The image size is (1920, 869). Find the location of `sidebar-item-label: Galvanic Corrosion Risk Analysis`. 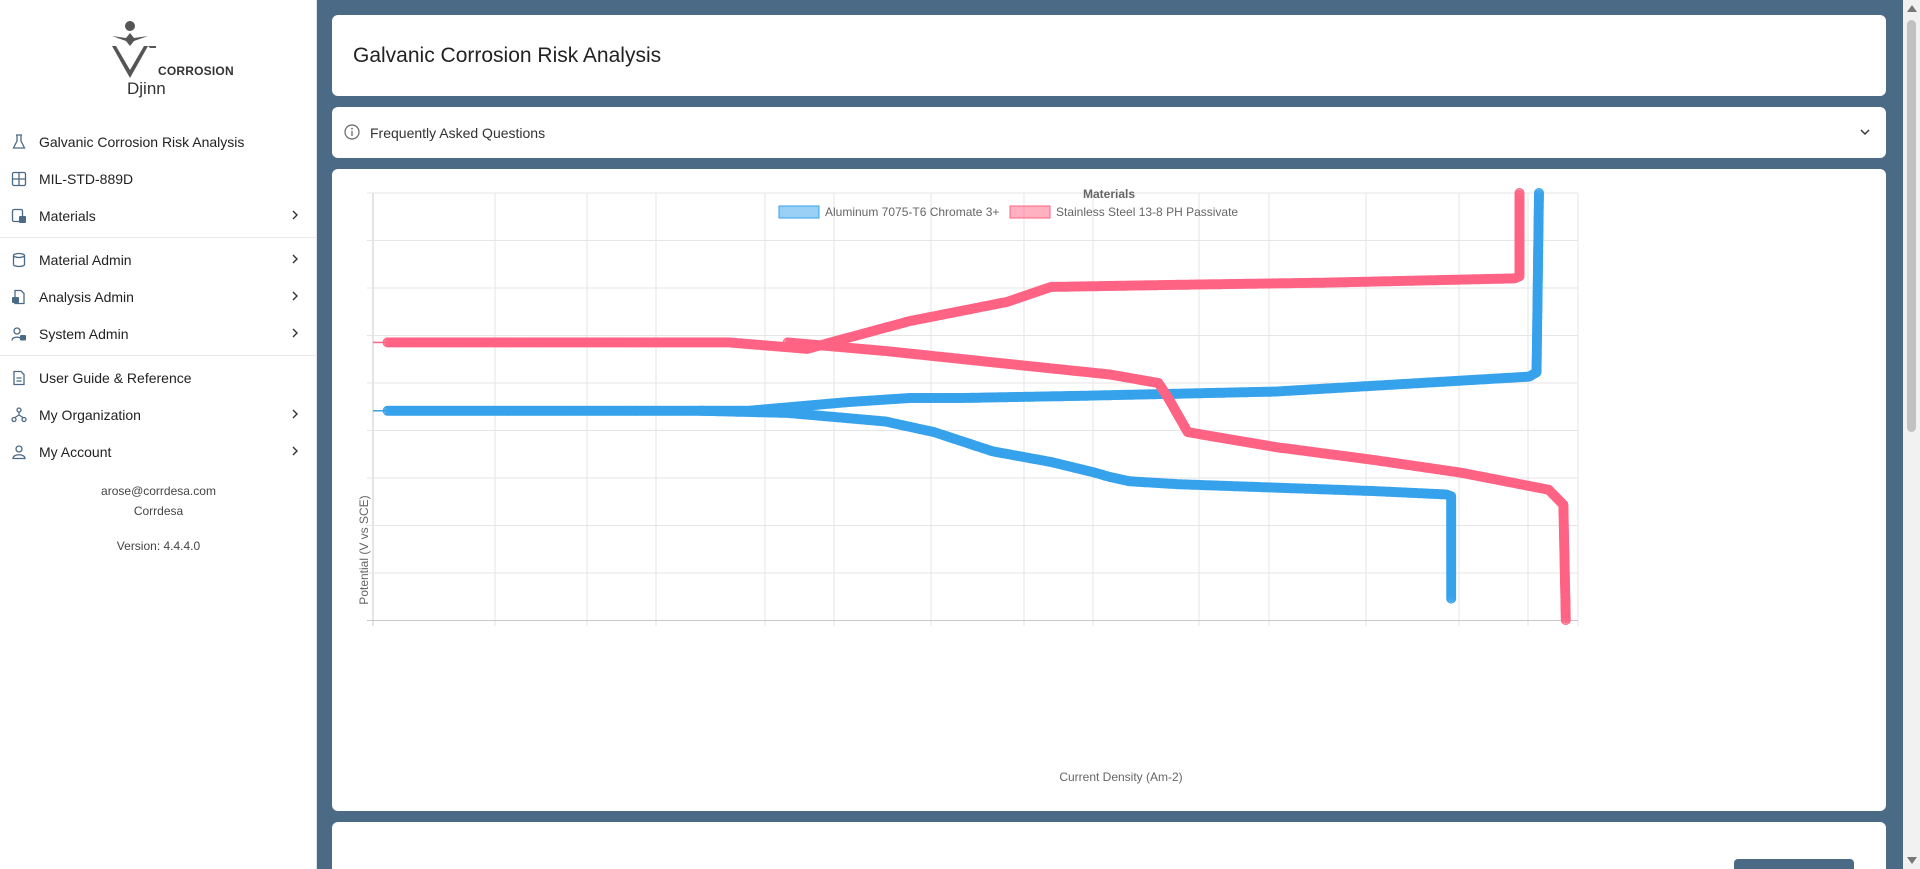

sidebar-item-label: Galvanic Corrosion Risk Analysis is located at coordinates (142, 141).